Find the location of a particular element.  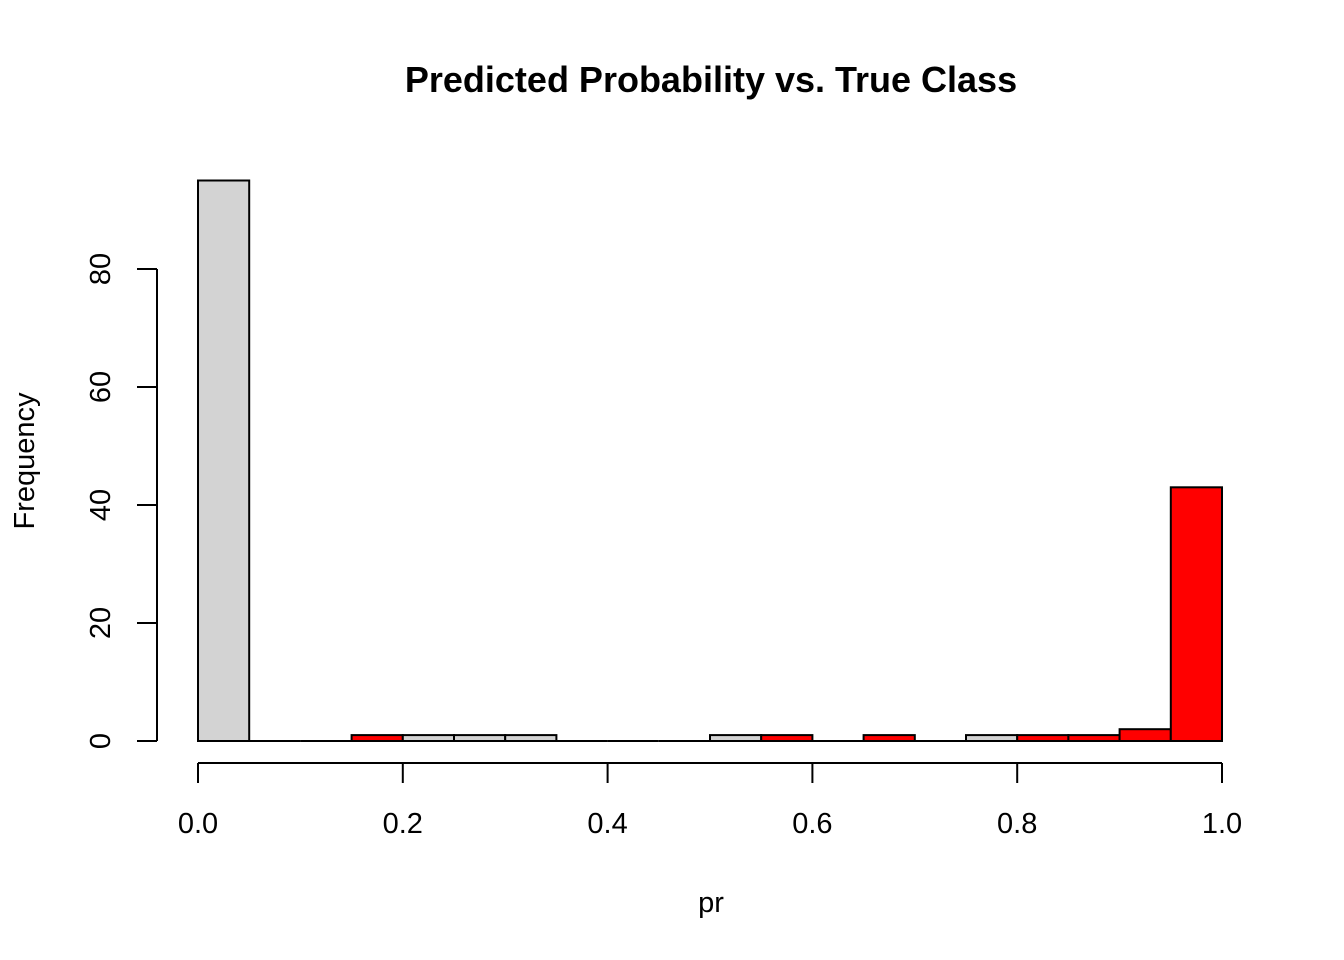

x-tick-label: 0.0 is located at coordinates (198, 824).